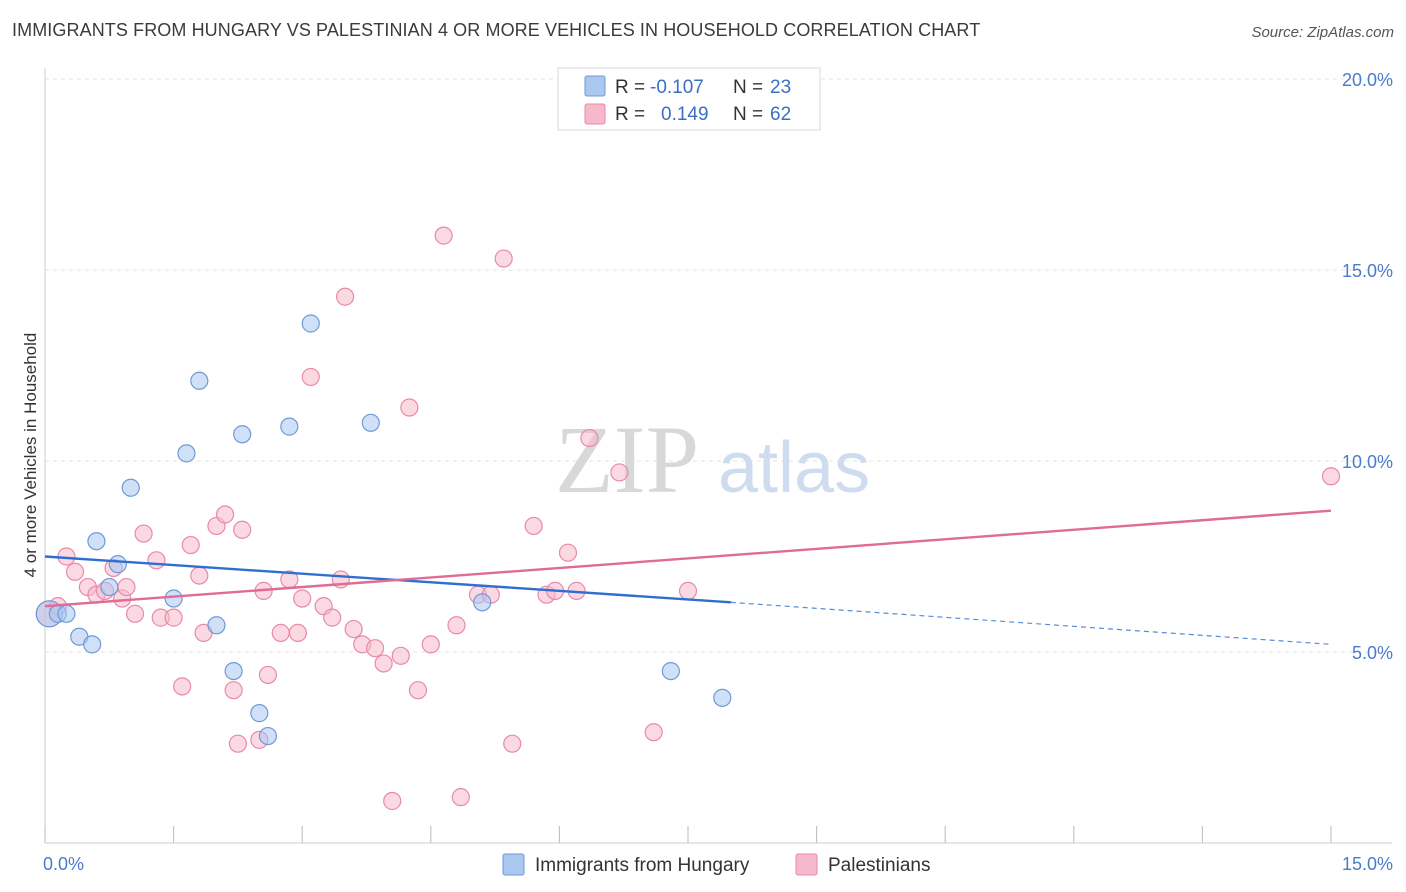 The image size is (1406, 892). What do you see at coordinates (595, 86) in the screenshot?
I see `legend-swatch-hungary` at bounding box center [595, 86].